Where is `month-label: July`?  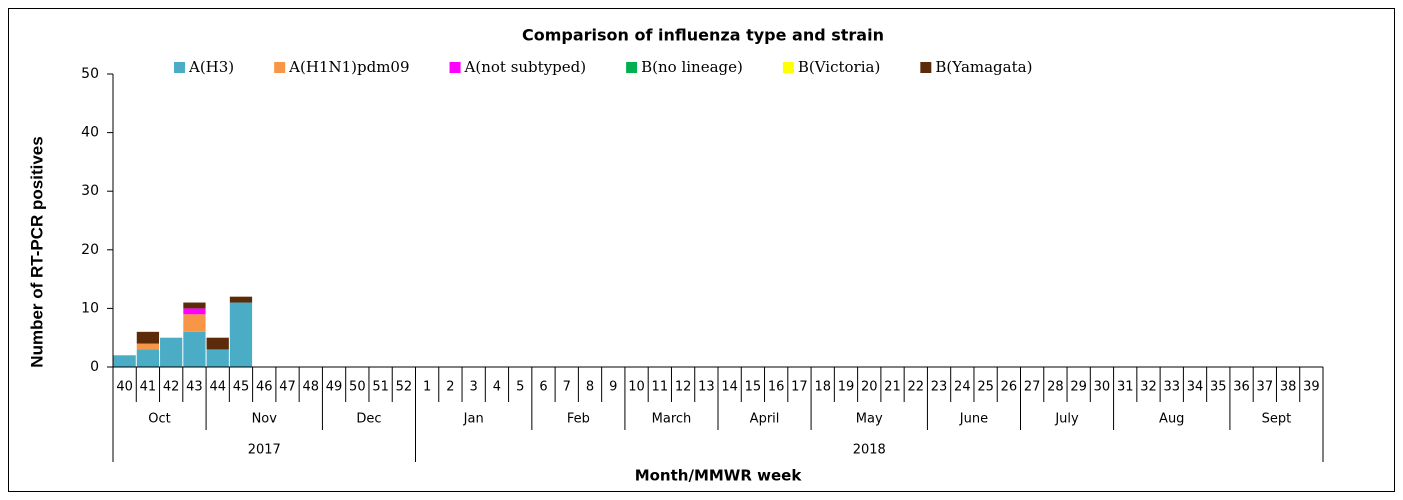 month-label: July is located at coordinates (1066, 419).